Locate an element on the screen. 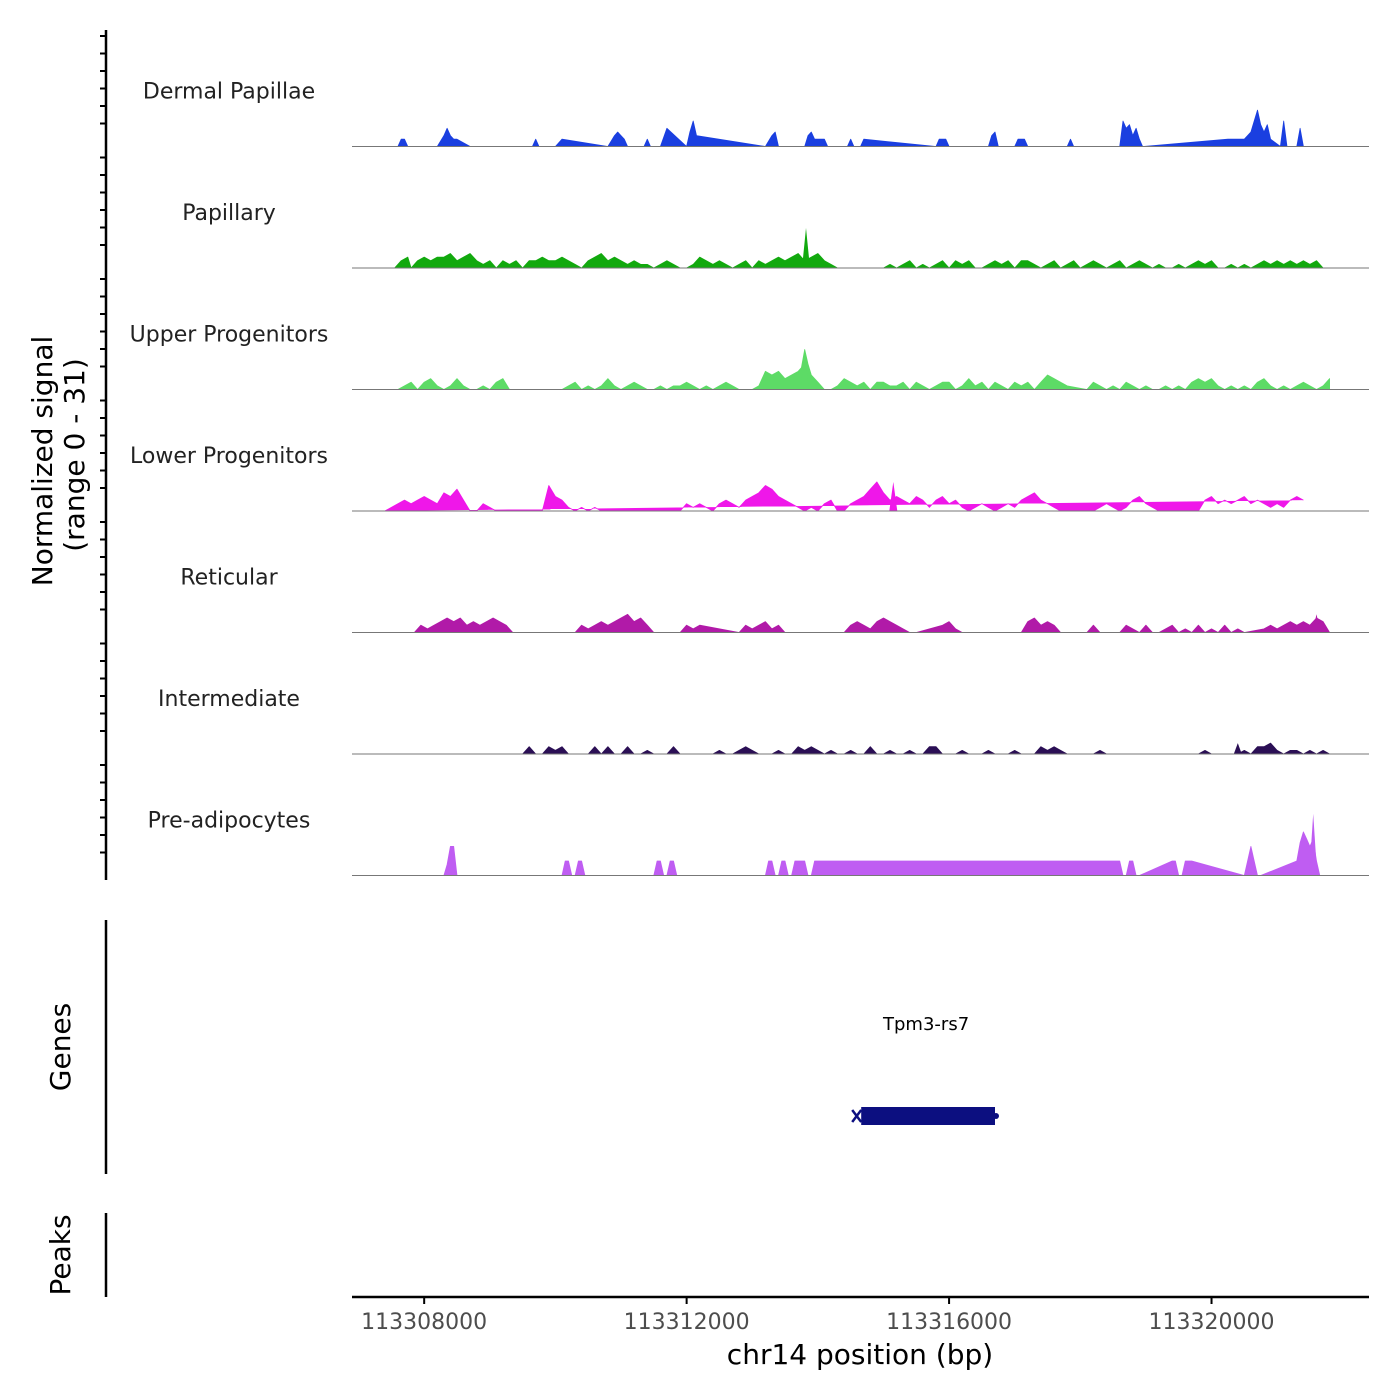 The image size is (1400, 1400). gene-body is located at coordinates (928, 1116).